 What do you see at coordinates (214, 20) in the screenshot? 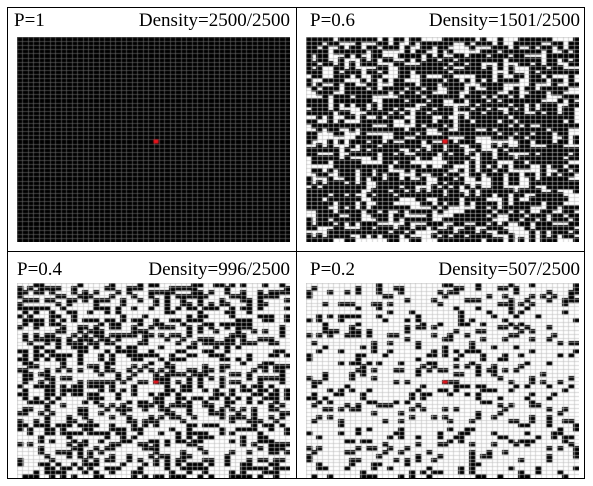
I see `panel-1-density-label: Density=2500/2500` at bounding box center [214, 20].